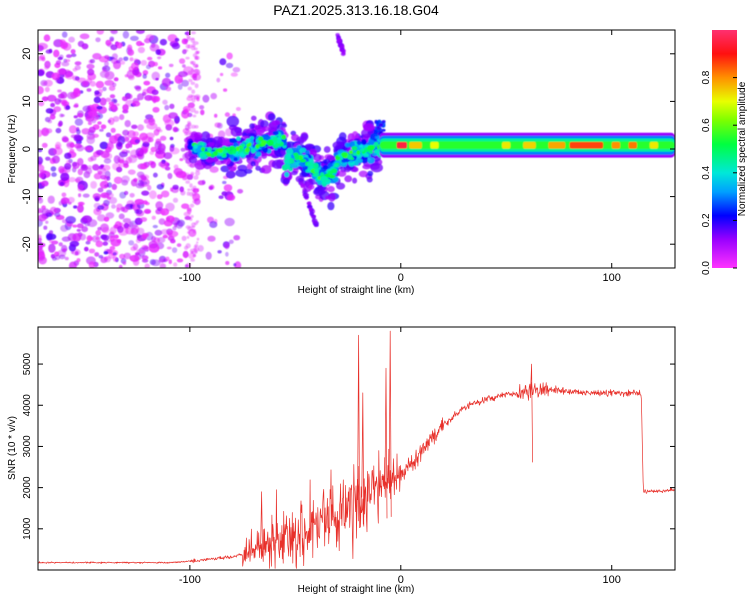 The image size is (750, 600). Describe the element at coordinates (719, 172) in the screenshot. I see `colorbar-ticks: 0.0 0.2 0.4 0.6 0.8` at that location.